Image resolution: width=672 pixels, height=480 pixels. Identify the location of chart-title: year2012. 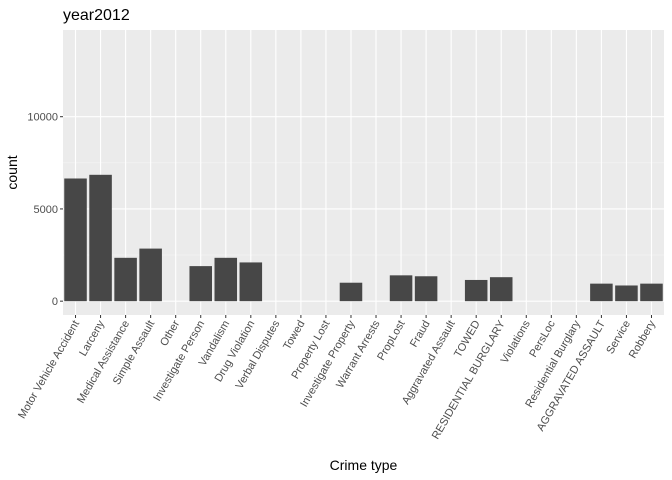
(96, 15).